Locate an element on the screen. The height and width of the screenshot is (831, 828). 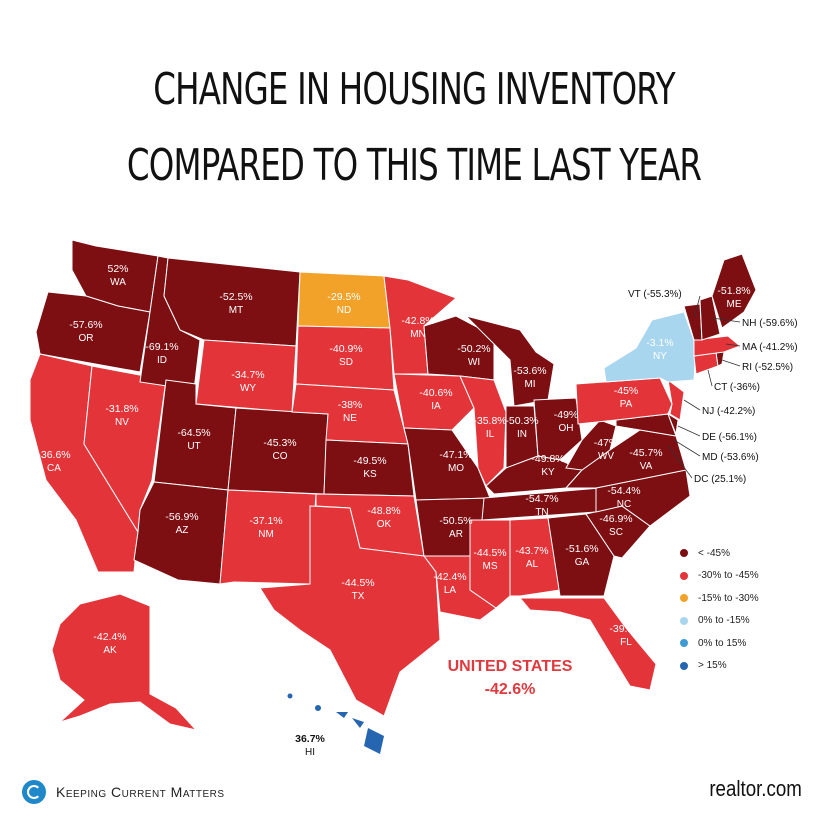
legend-item: 0% to 15% is located at coordinates (719, 643).